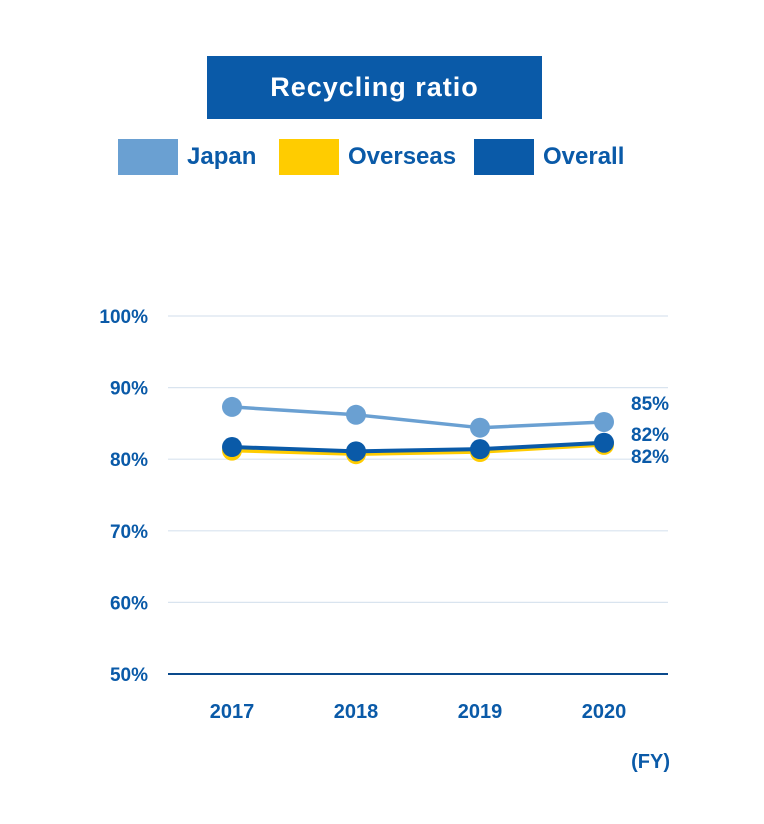  I want to click on series-line-overall, so click(418, 447).